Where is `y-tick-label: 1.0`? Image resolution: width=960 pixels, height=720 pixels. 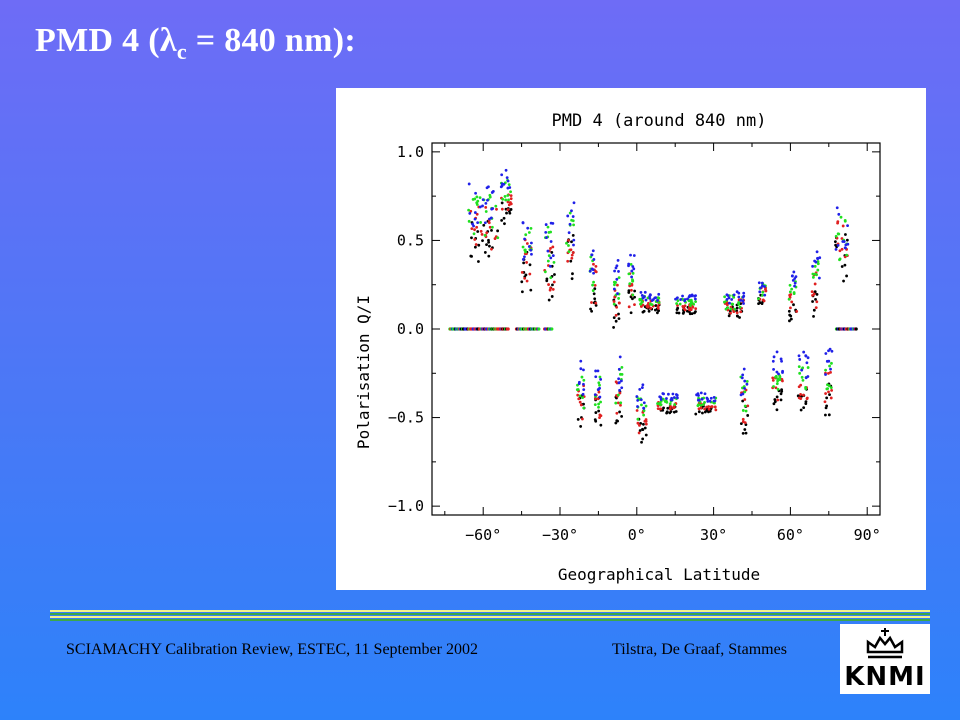 y-tick-label: 1.0 is located at coordinates (410, 152).